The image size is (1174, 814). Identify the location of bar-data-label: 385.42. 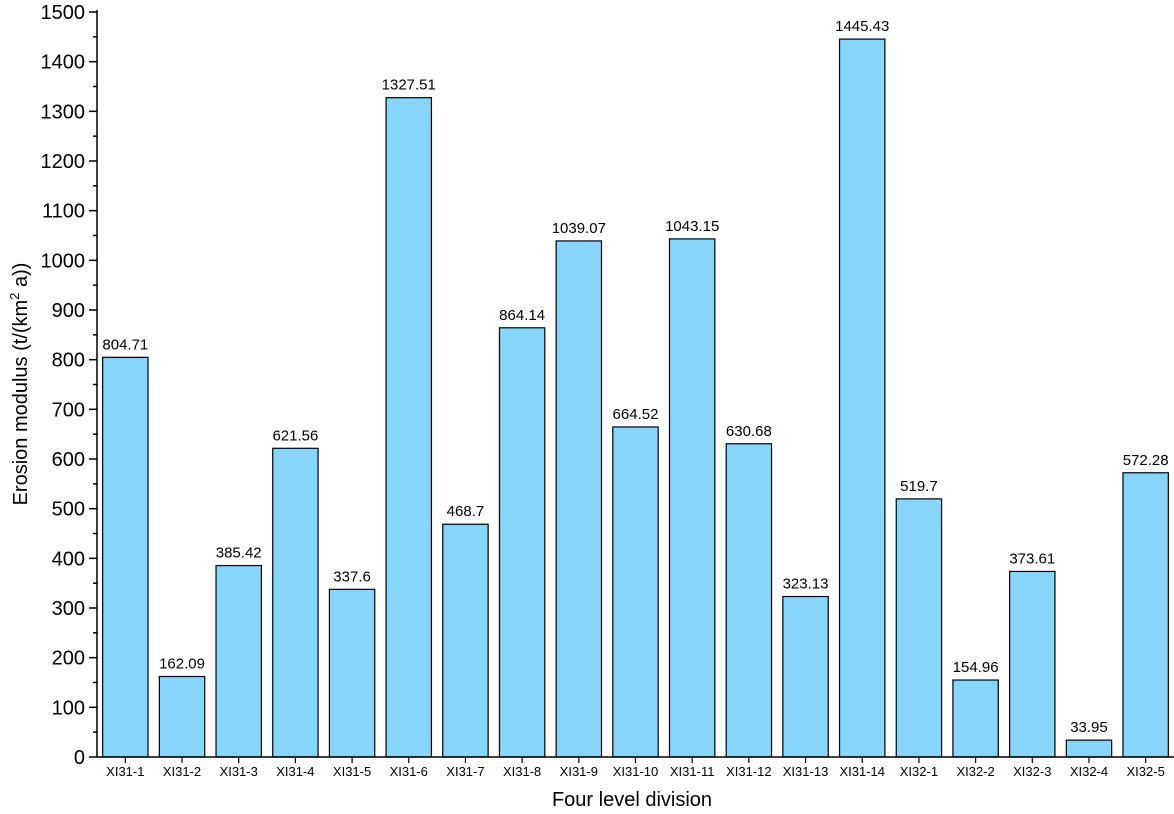
(239, 553).